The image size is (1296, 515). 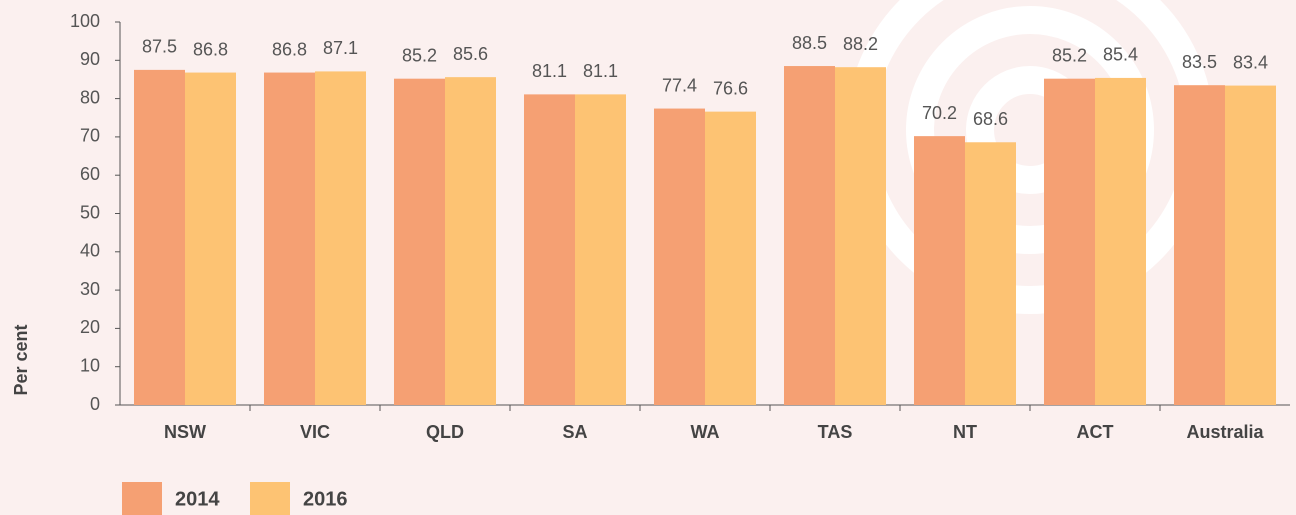 I want to click on value-label: 88.5, so click(x=809, y=43).